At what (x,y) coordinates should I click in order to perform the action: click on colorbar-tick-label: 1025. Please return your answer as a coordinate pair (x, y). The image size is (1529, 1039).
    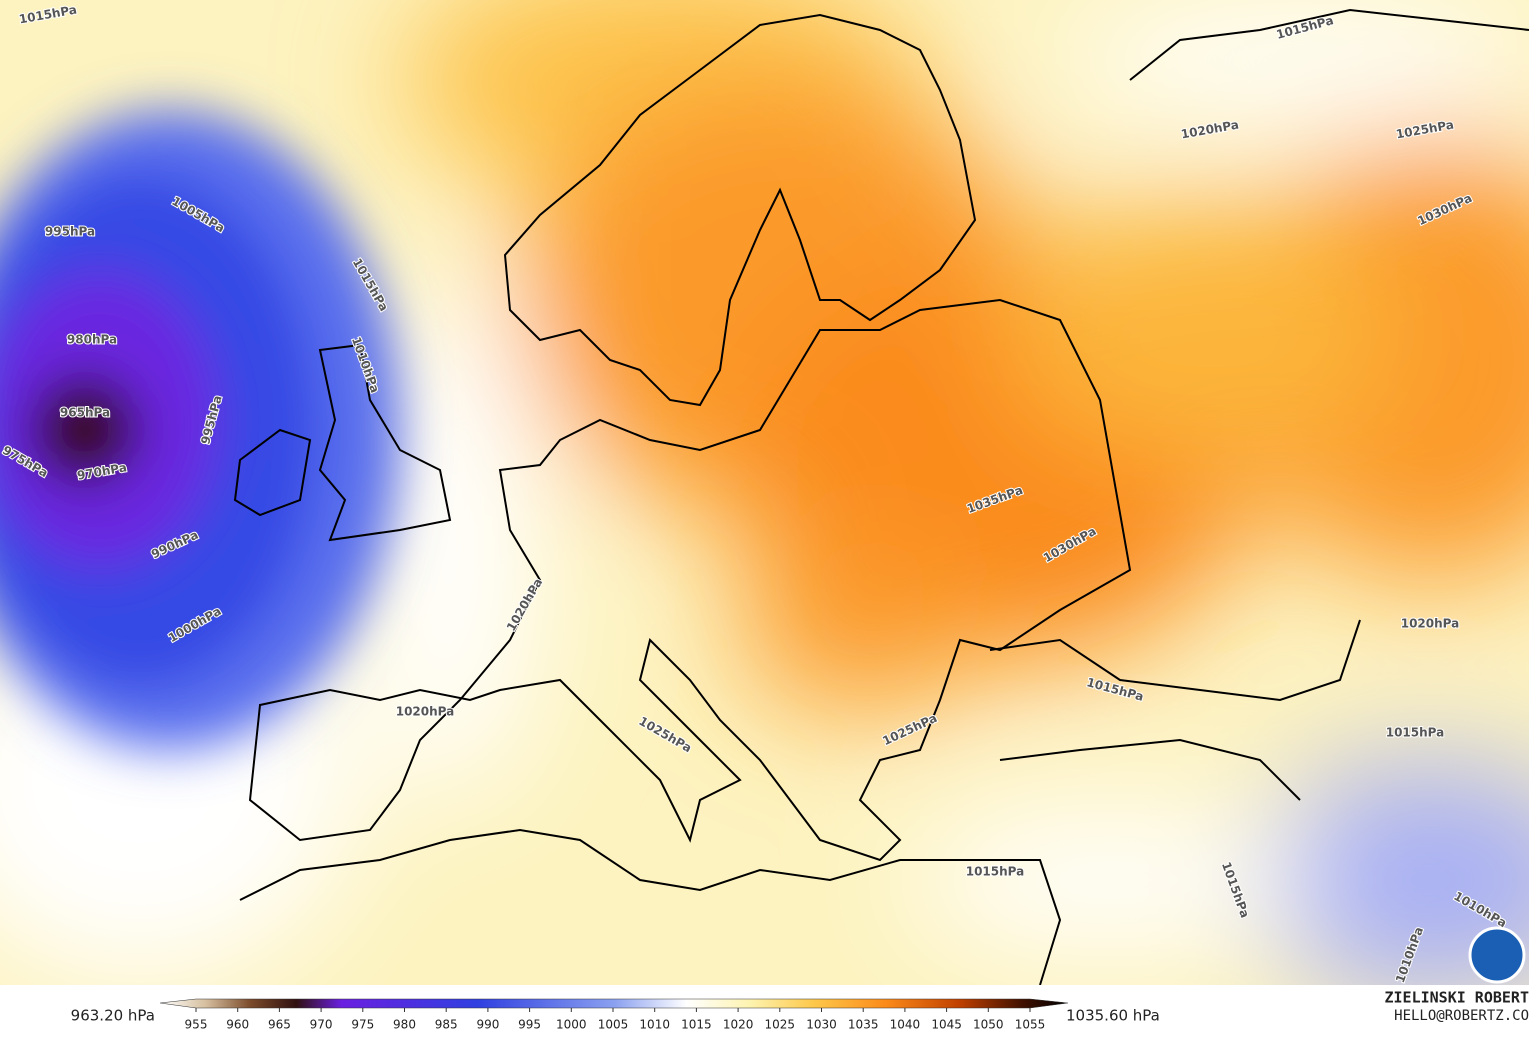
    Looking at the image, I should click on (780, 1025).